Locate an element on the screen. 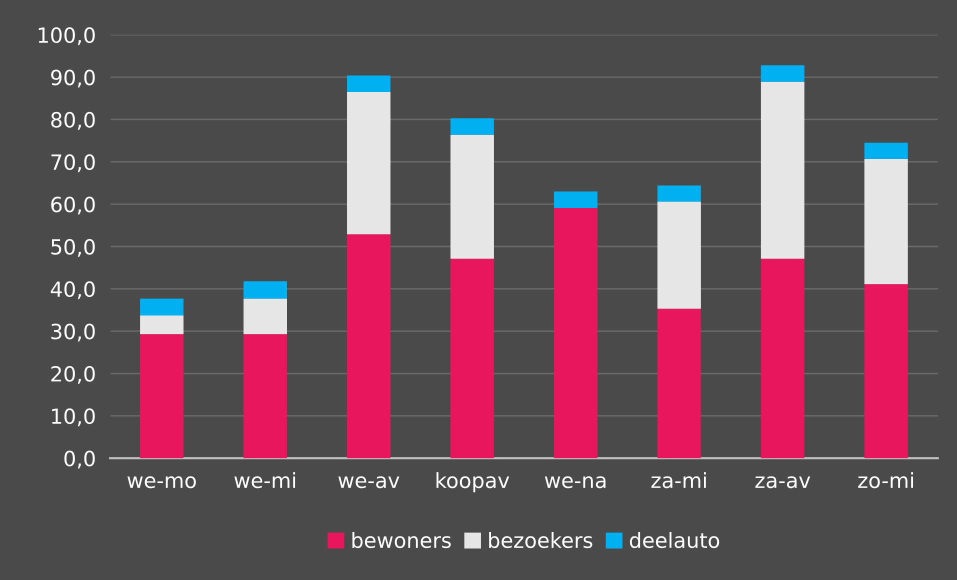 The height and width of the screenshot is (580, 957). x-tick-label: za-av is located at coordinates (782, 482).